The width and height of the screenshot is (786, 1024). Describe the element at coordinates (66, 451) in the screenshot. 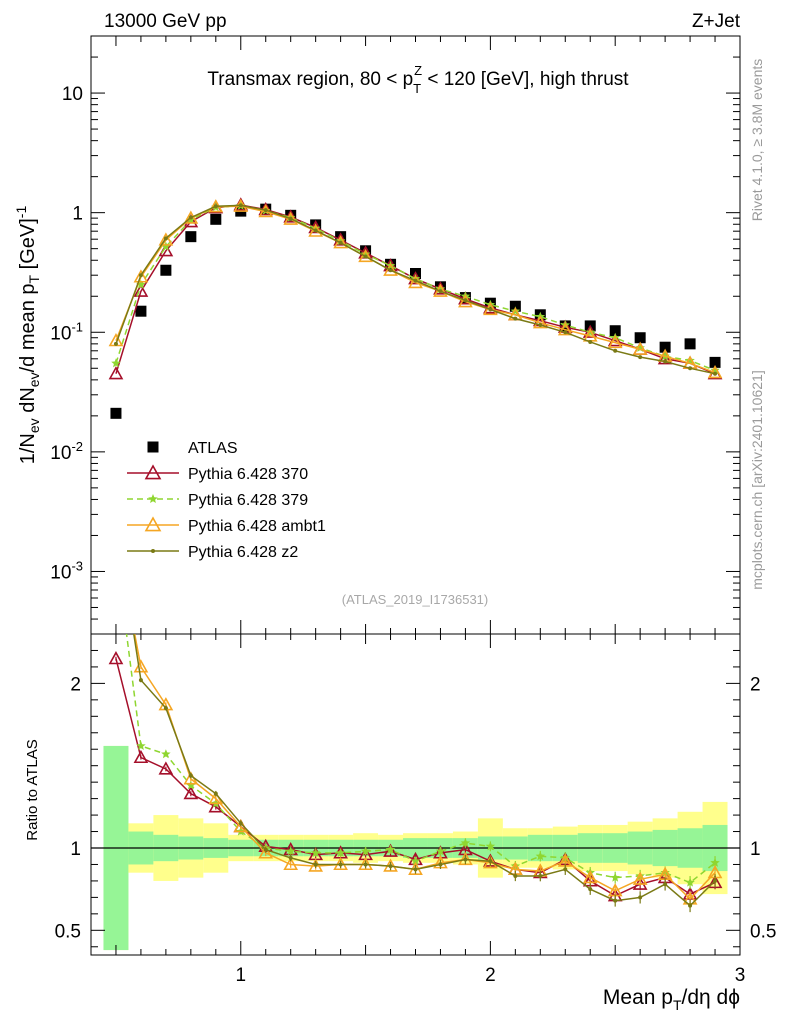

I see `y-tick-label: 10⁻²` at that location.